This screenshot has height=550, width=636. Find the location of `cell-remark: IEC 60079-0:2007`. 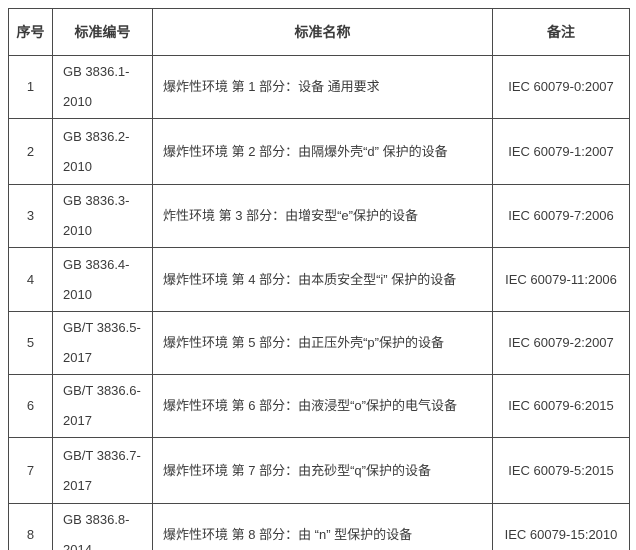

cell-remark: IEC 60079-0:2007 is located at coordinates (561, 87).